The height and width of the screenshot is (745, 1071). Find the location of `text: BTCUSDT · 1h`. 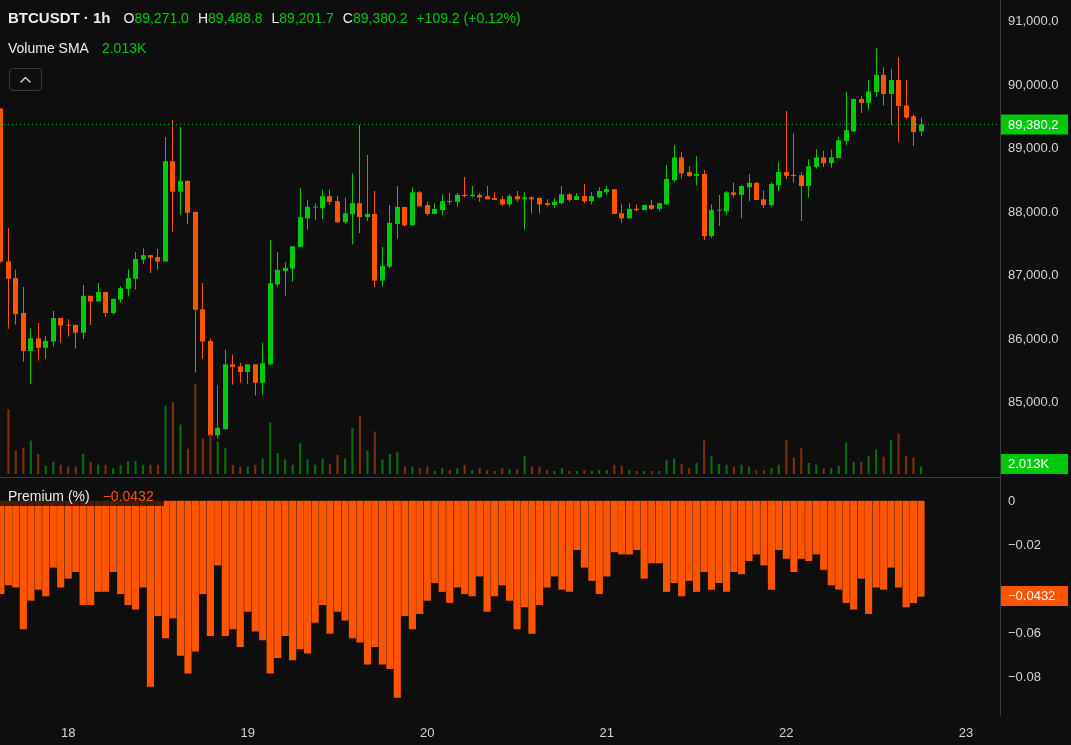

text: BTCUSDT · 1h is located at coordinates (59, 17).